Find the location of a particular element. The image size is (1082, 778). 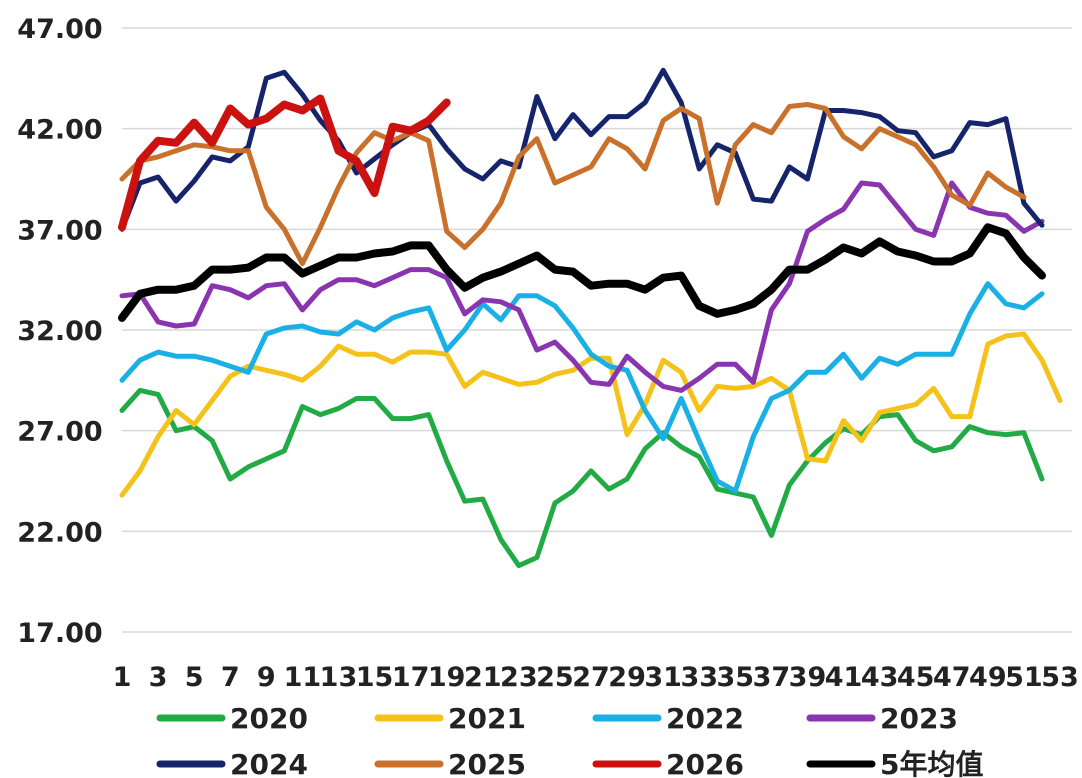

legend-item-2026: 2026 is located at coordinates (668, 763).